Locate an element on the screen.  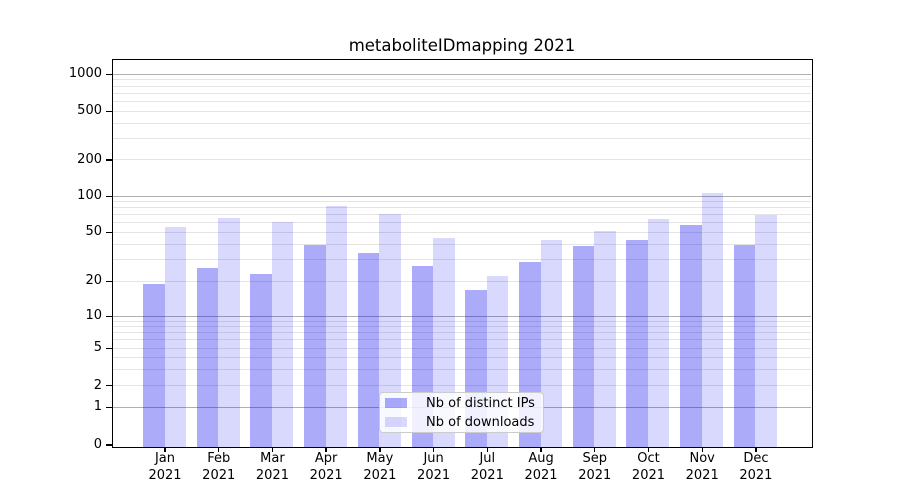
bar-downloads-sep is located at coordinates (605, 338).